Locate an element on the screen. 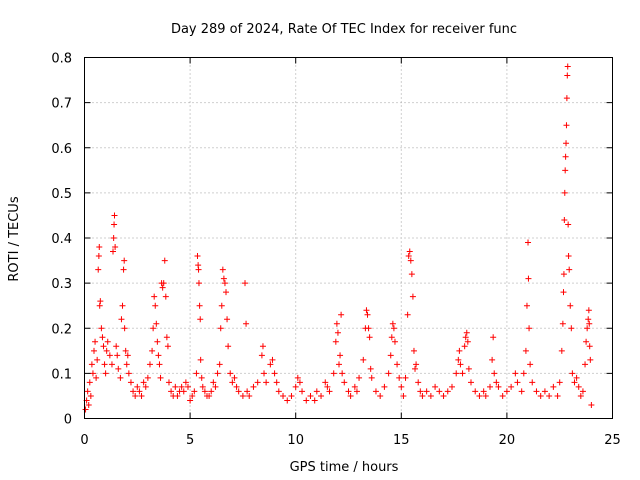  y-axis-label: ROTI / TECUs is located at coordinates (14, 238).